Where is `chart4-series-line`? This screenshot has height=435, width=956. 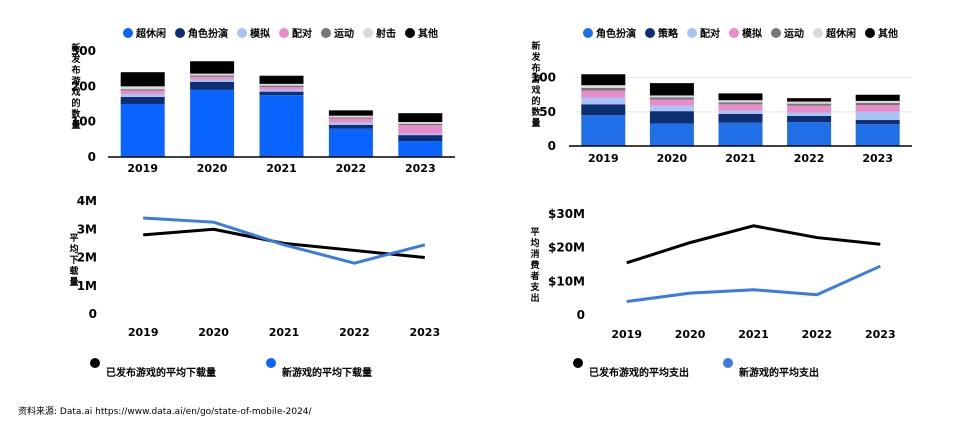
chart4-series-line is located at coordinates (753, 244).